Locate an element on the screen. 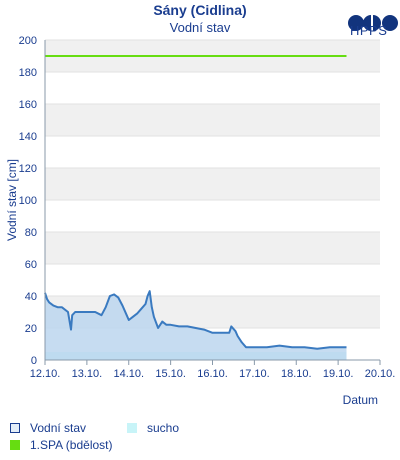 The height and width of the screenshot is (460, 400). hpps-logo-icon is located at coordinates (373, 23).